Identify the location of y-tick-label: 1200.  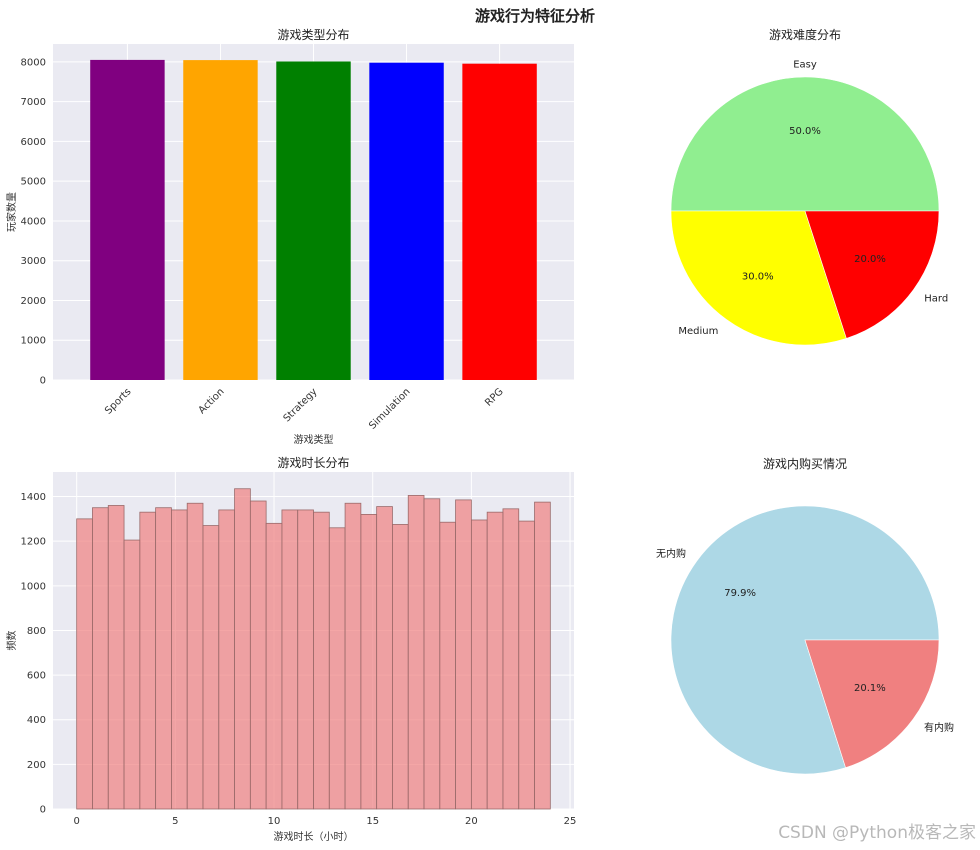
(33, 542).